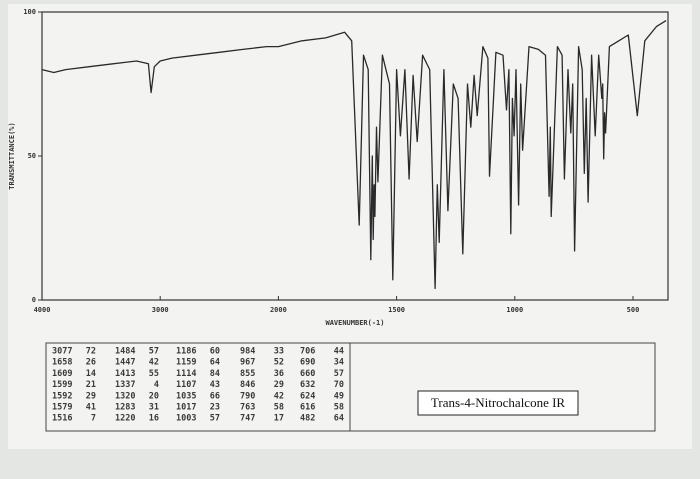  I want to click on peak-transmittance: 66, so click(215, 396).